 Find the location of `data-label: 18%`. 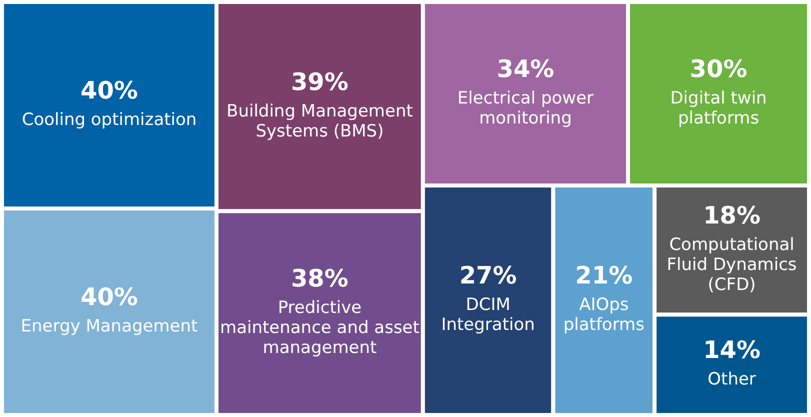

data-label: 18% is located at coordinates (732, 215).